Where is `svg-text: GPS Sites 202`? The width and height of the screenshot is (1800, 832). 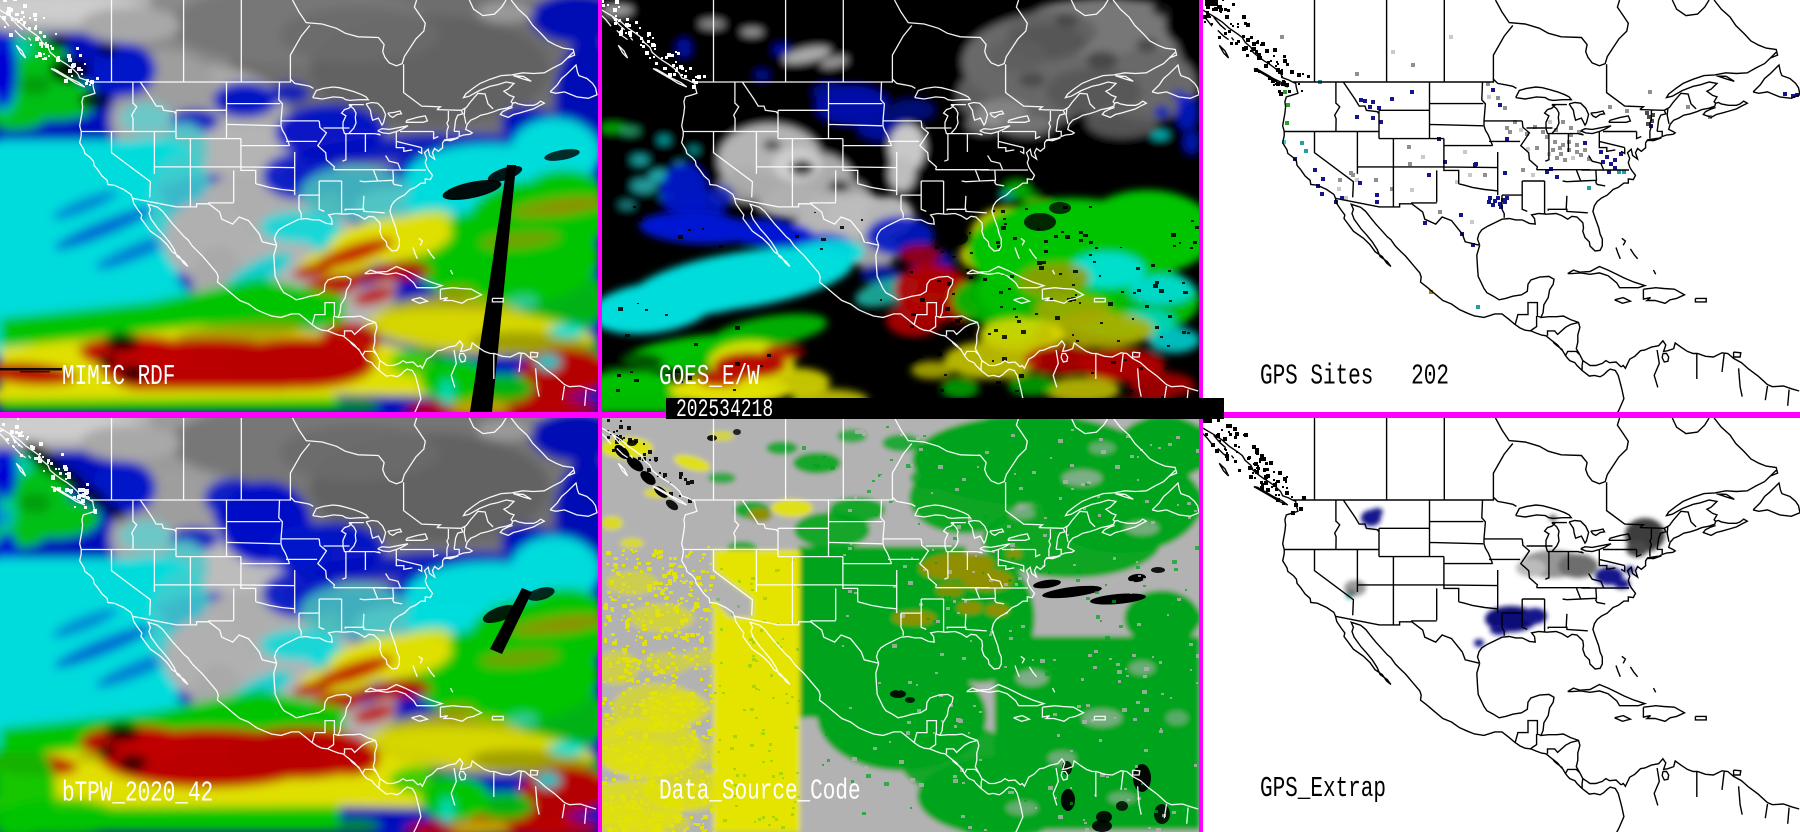
svg-text: GPS Sites 202 is located at coordinates (1354, 377).